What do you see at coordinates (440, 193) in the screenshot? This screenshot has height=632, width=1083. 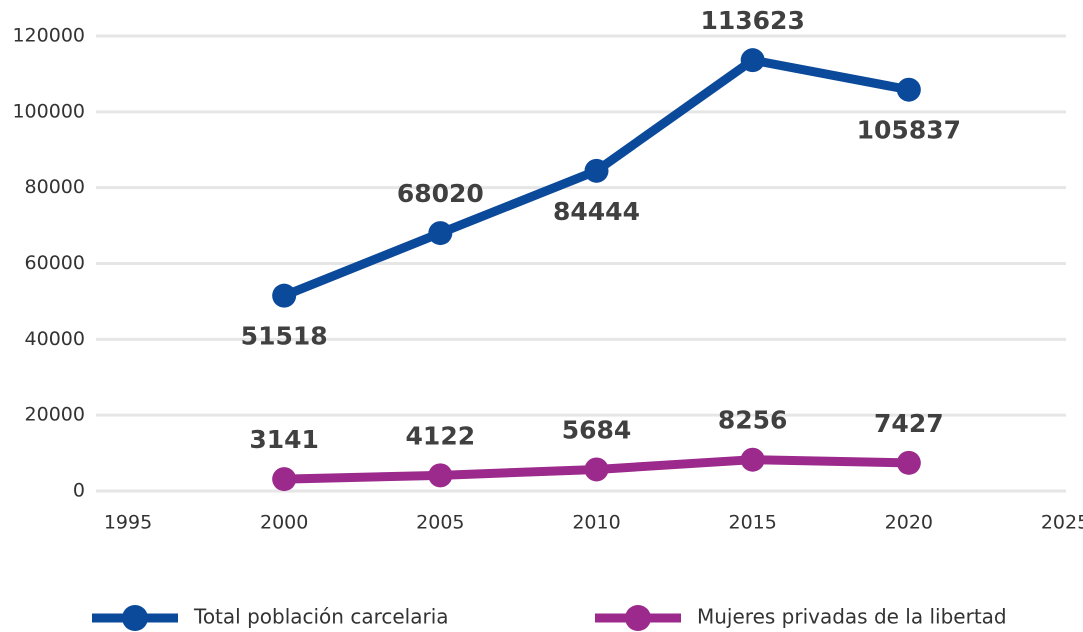 I see `data-label: 68020` at bounding box center [440, 193].